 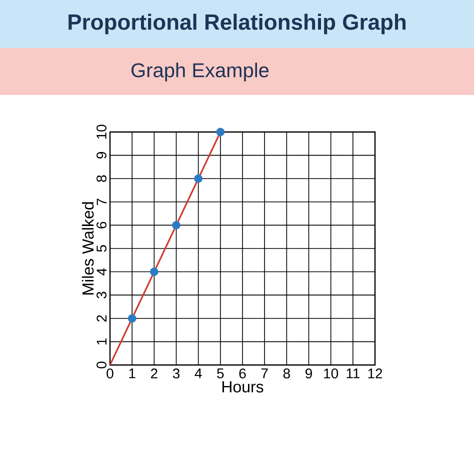 What do you see at coordinates (353, 373) in the screenshot?
I see `x-tick-label: 11` at bounding box center [353, 373].